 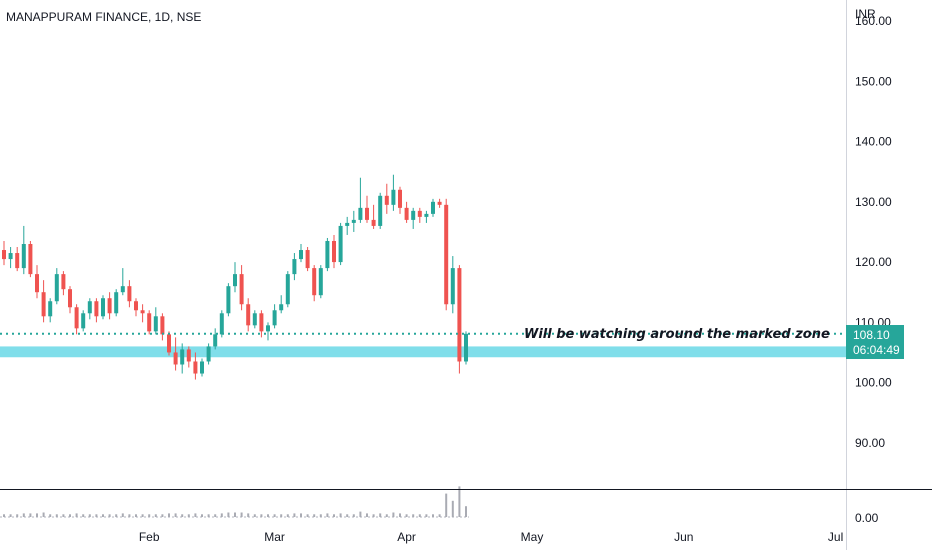 I want to click on marked-zone, so click(x=423, y=352).